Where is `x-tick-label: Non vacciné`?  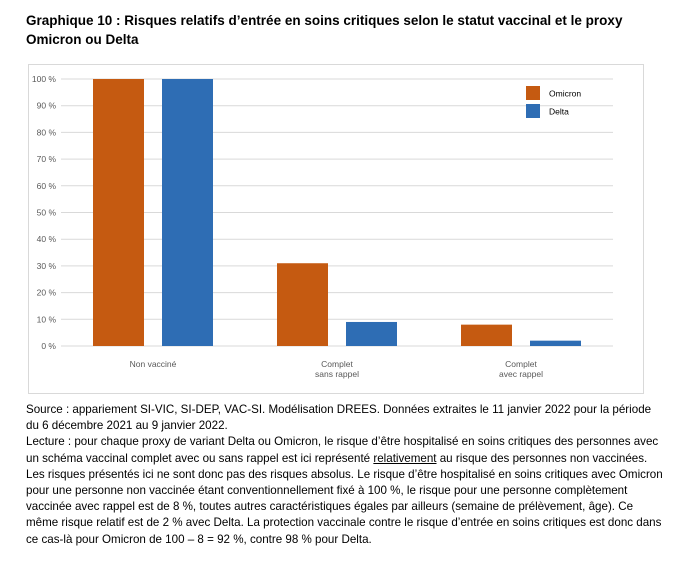 x-tick-label: Non vacciné is located at coordinates (153, 364).